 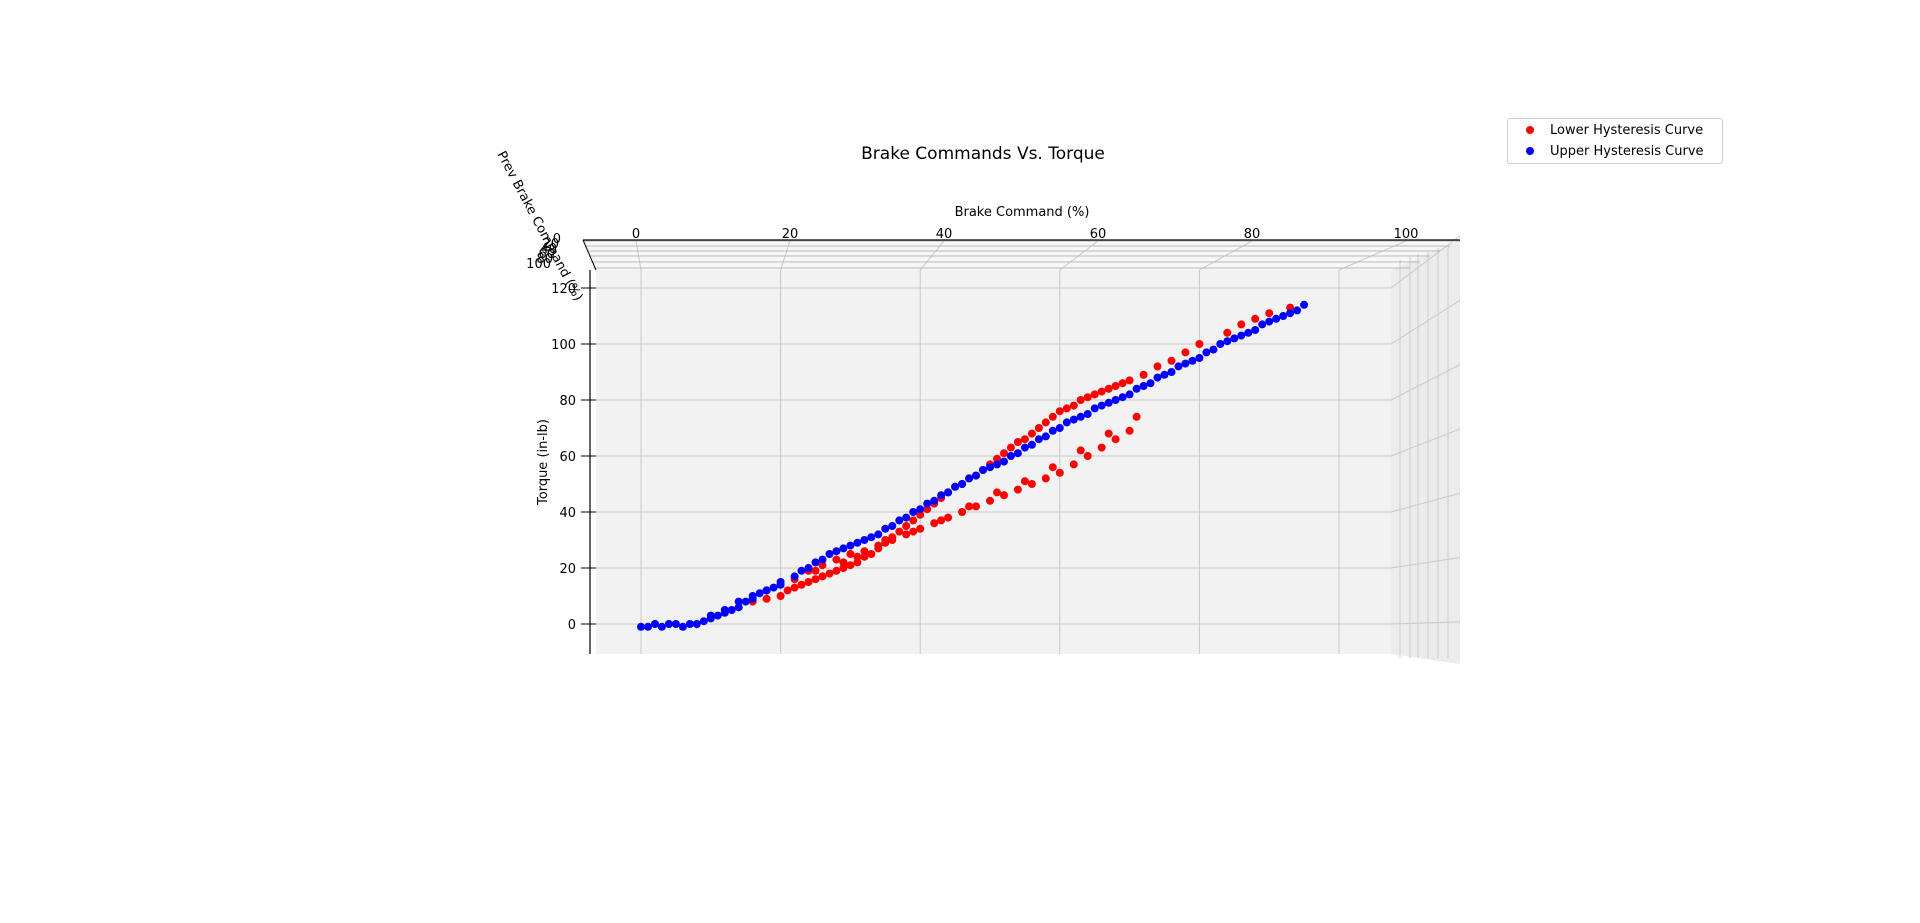 I want to click on y-tick-label-20: 20, so click(x=567, y=569).